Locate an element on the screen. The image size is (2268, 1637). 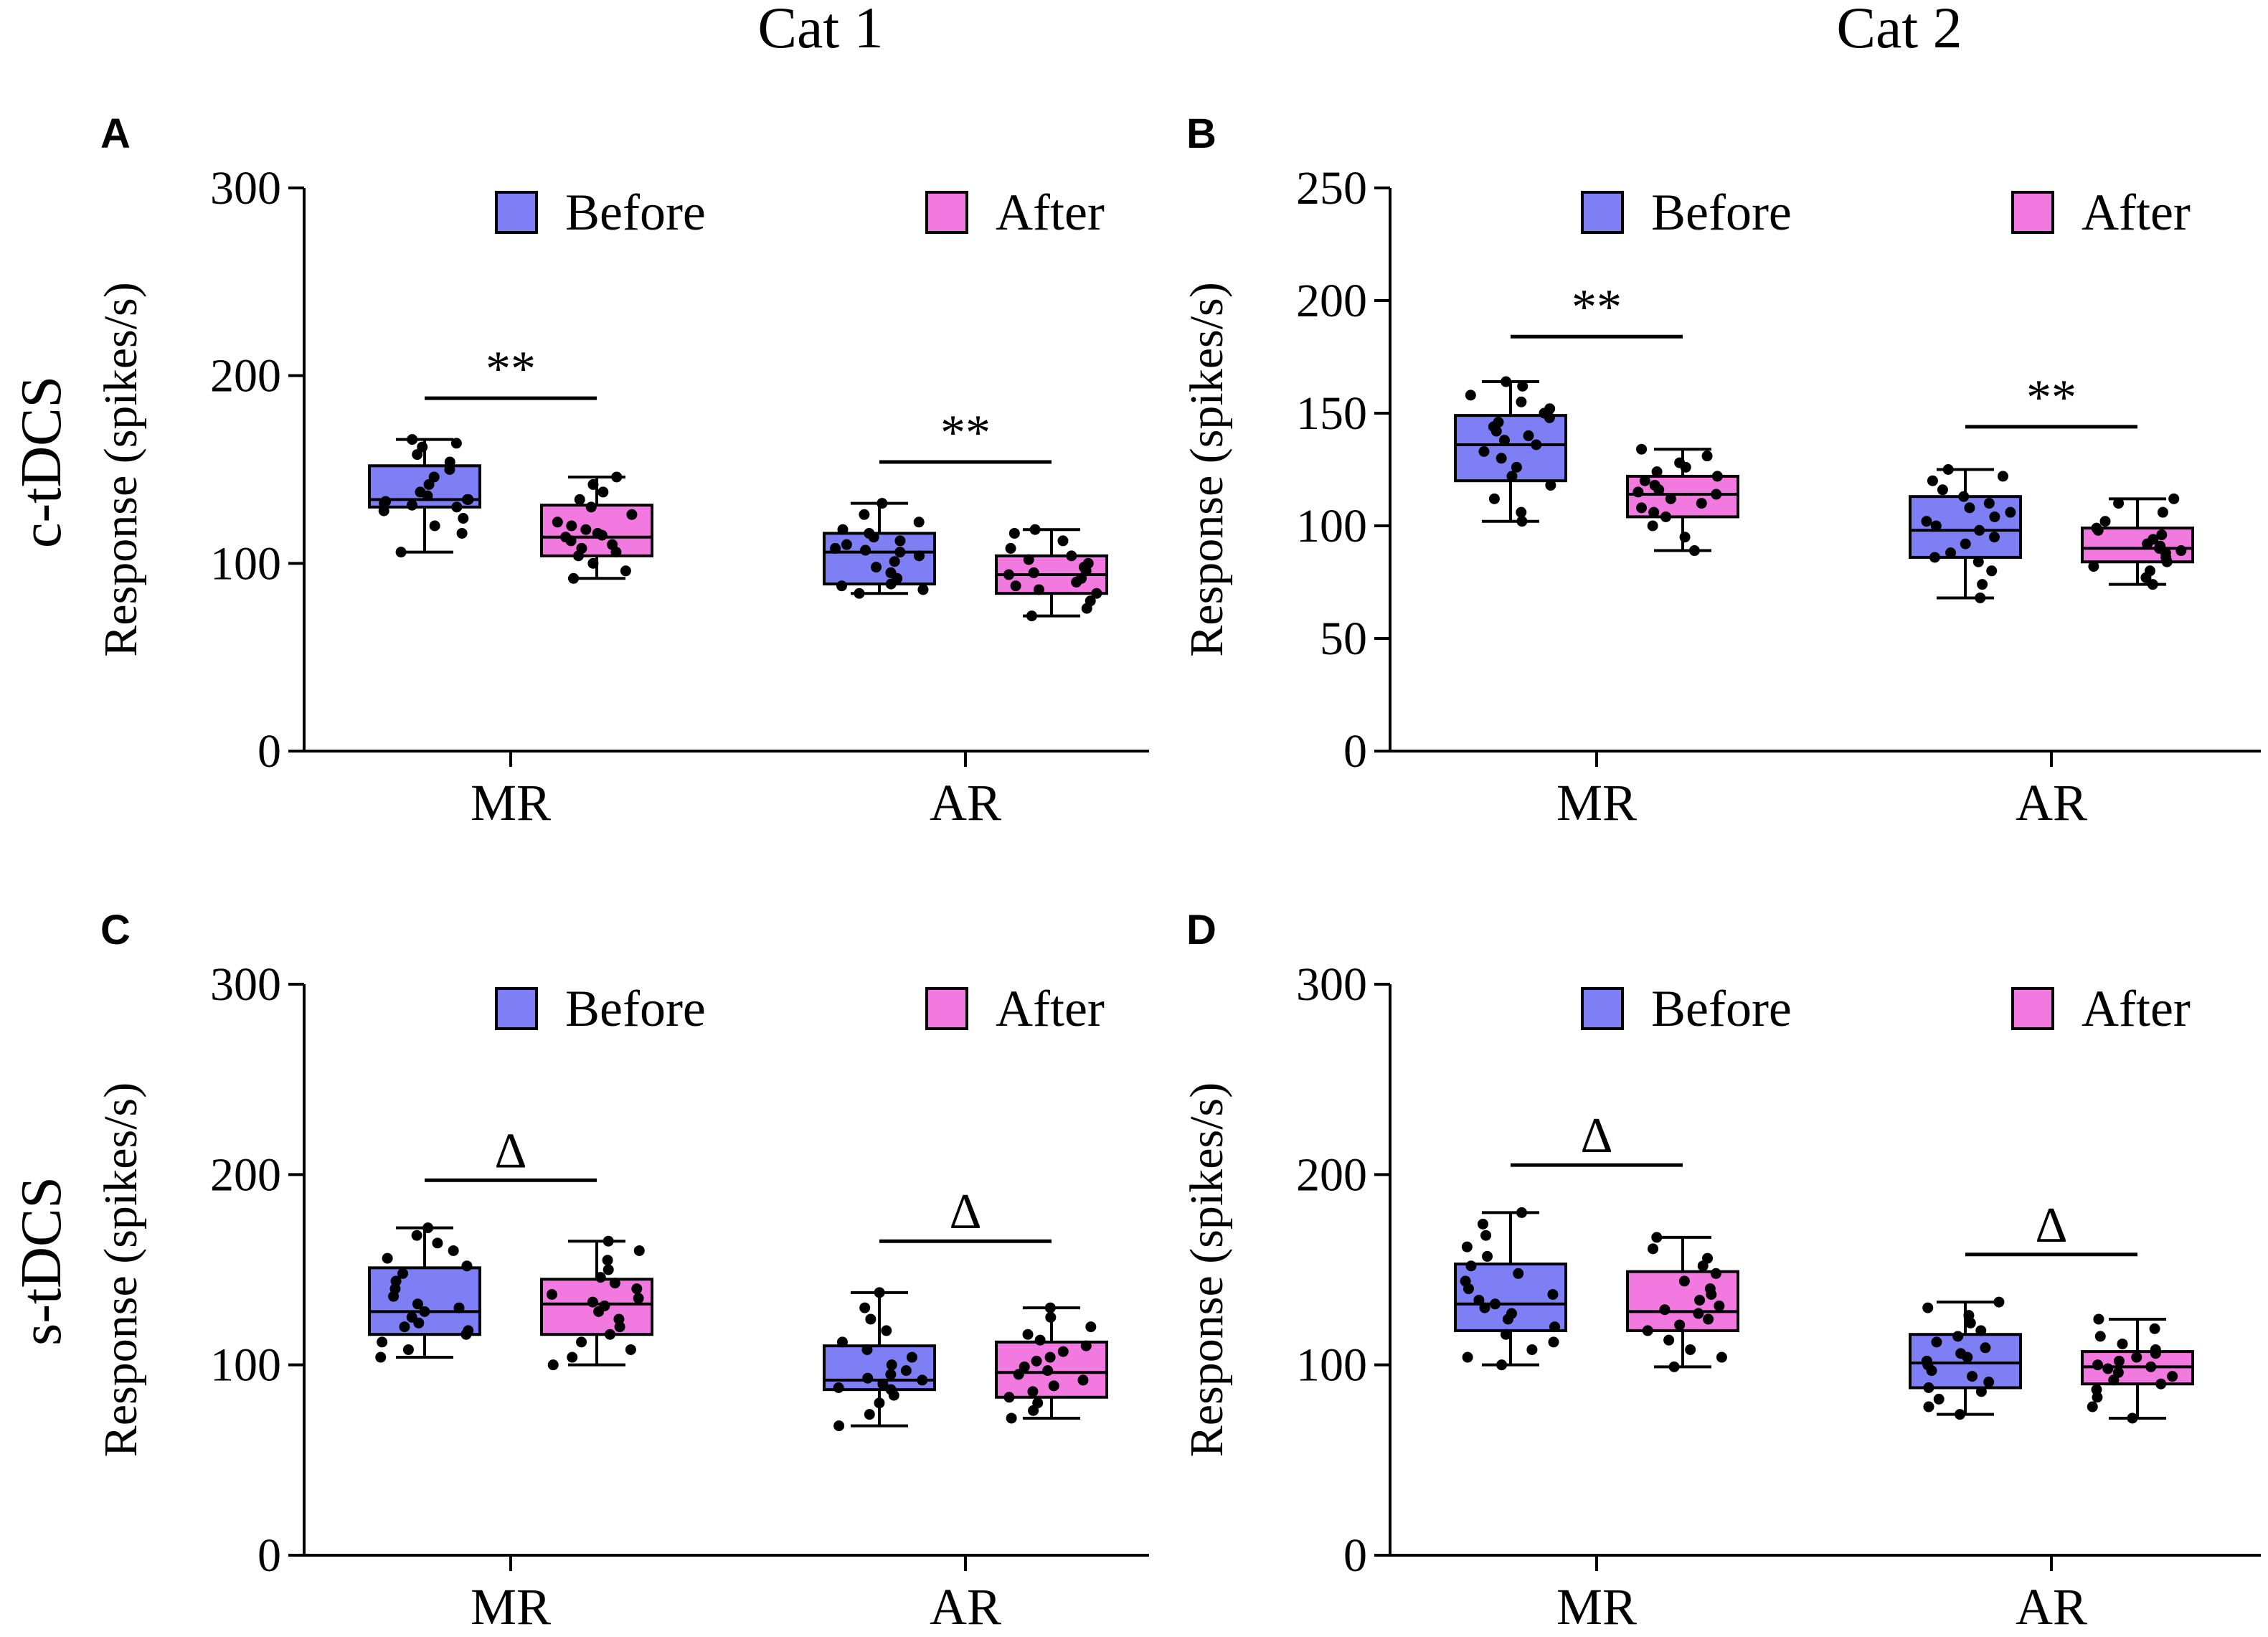
y-tick-label: 300 is located at coordinates (1331, 984).